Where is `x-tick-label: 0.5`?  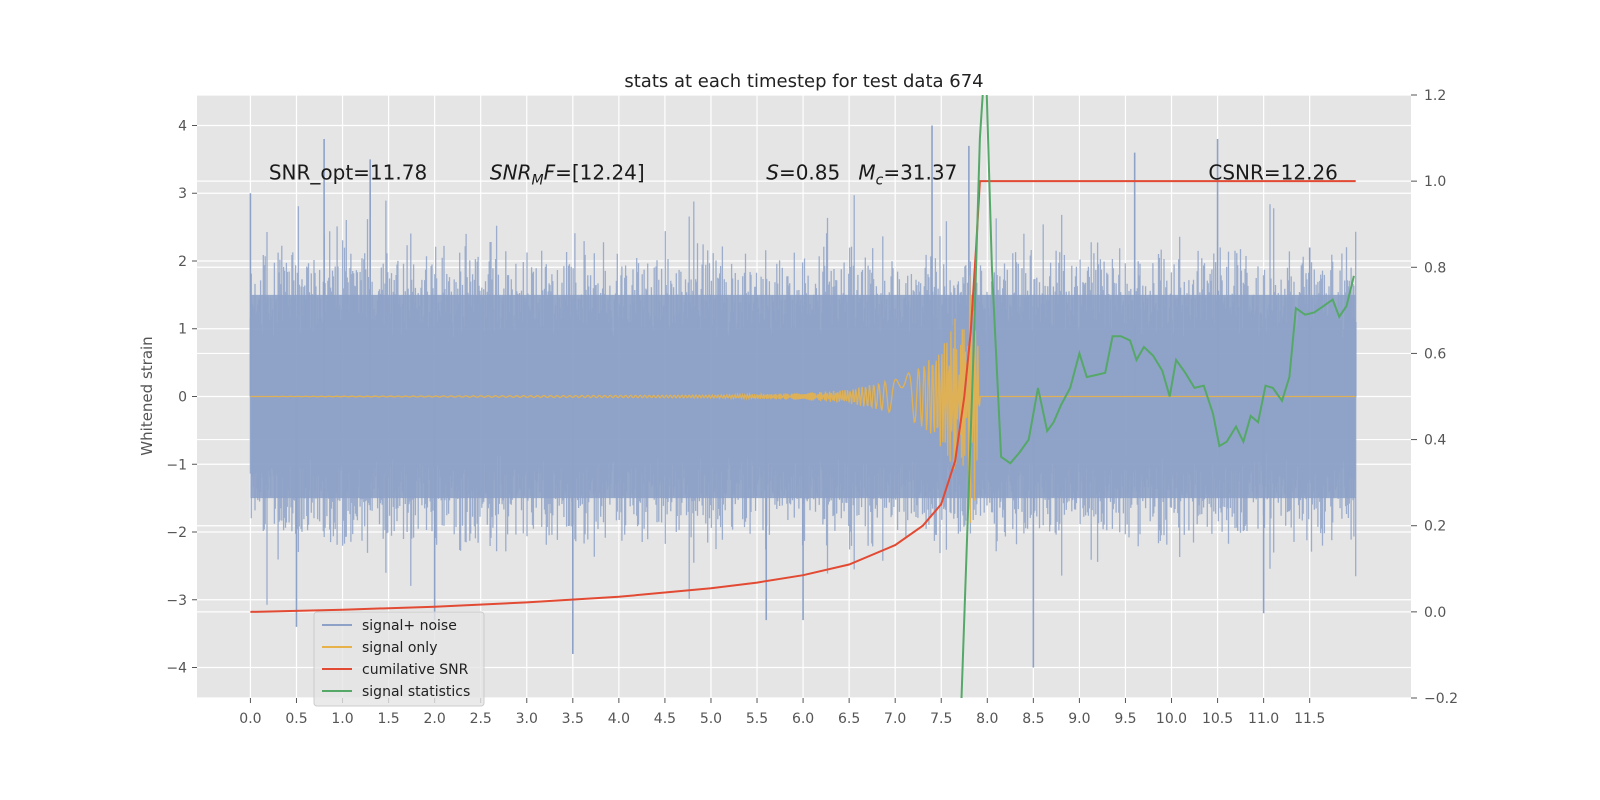 x-tick-label: 0.5 is located at coordinates (296, 719).